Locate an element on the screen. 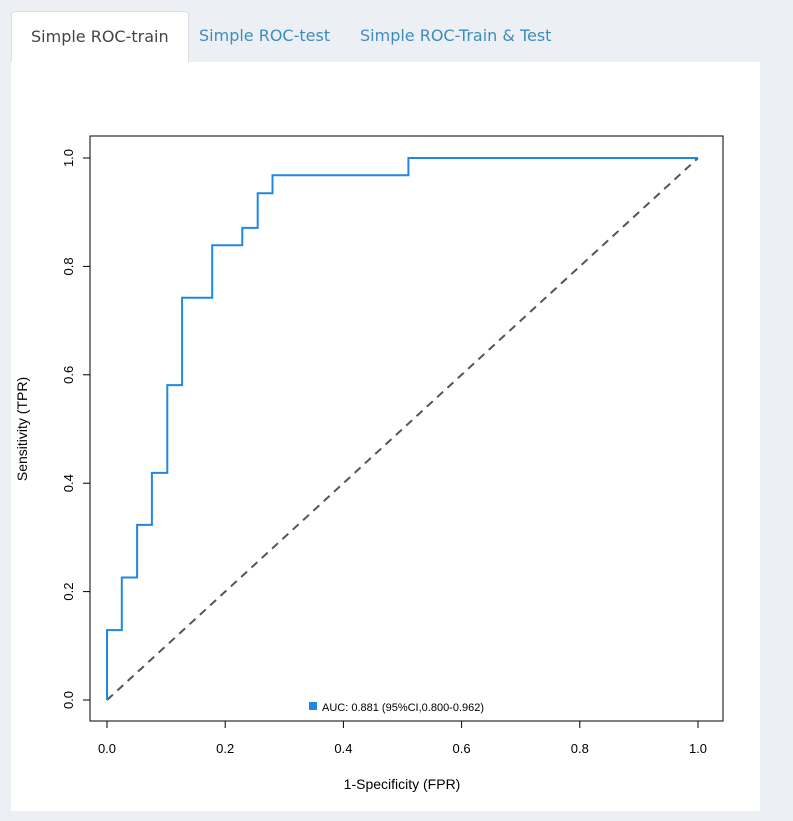  y-axis-title: Sensitivity (TPR) is located at coordinates (22, 429).